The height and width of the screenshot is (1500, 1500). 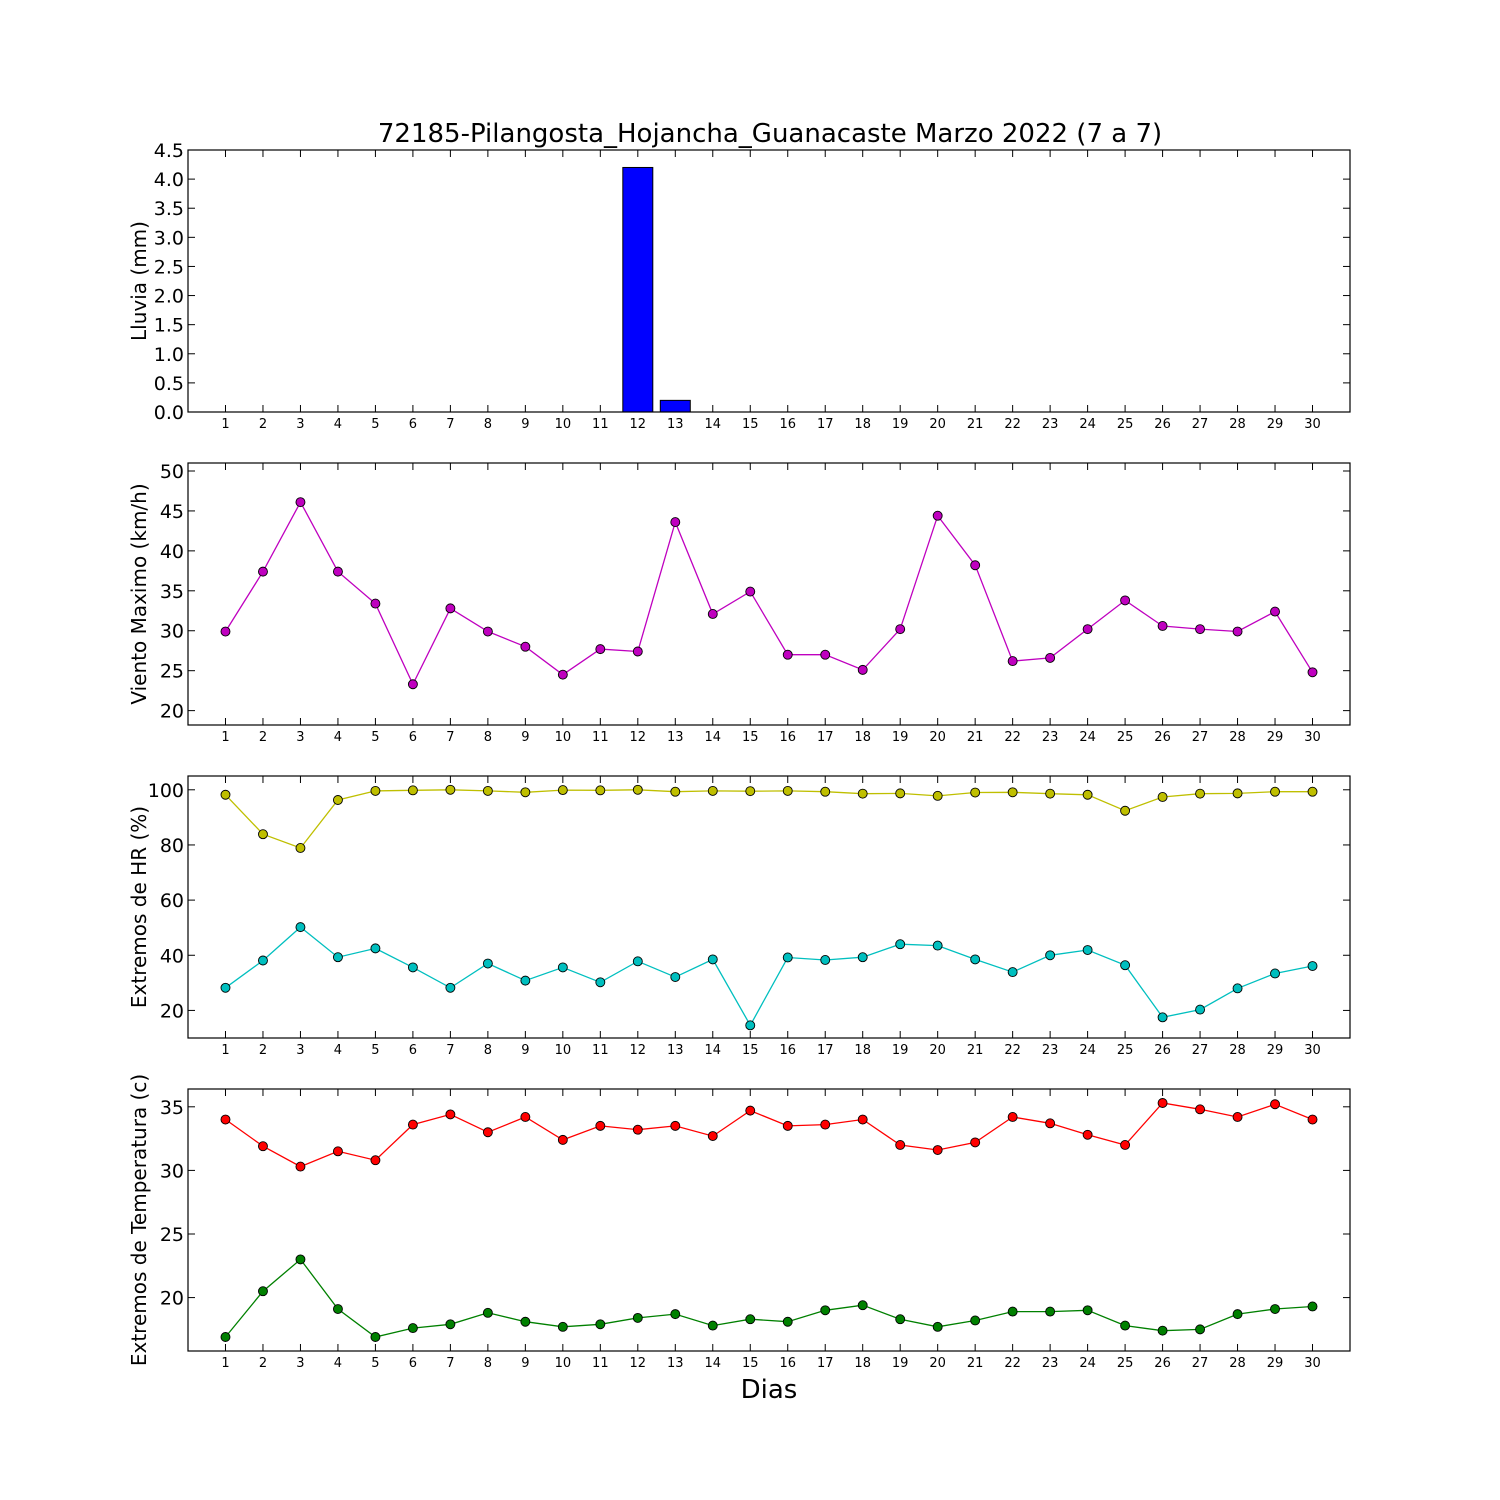 I want to click on temperature-x-tick-label: 9, so click(x=525, y=1363).